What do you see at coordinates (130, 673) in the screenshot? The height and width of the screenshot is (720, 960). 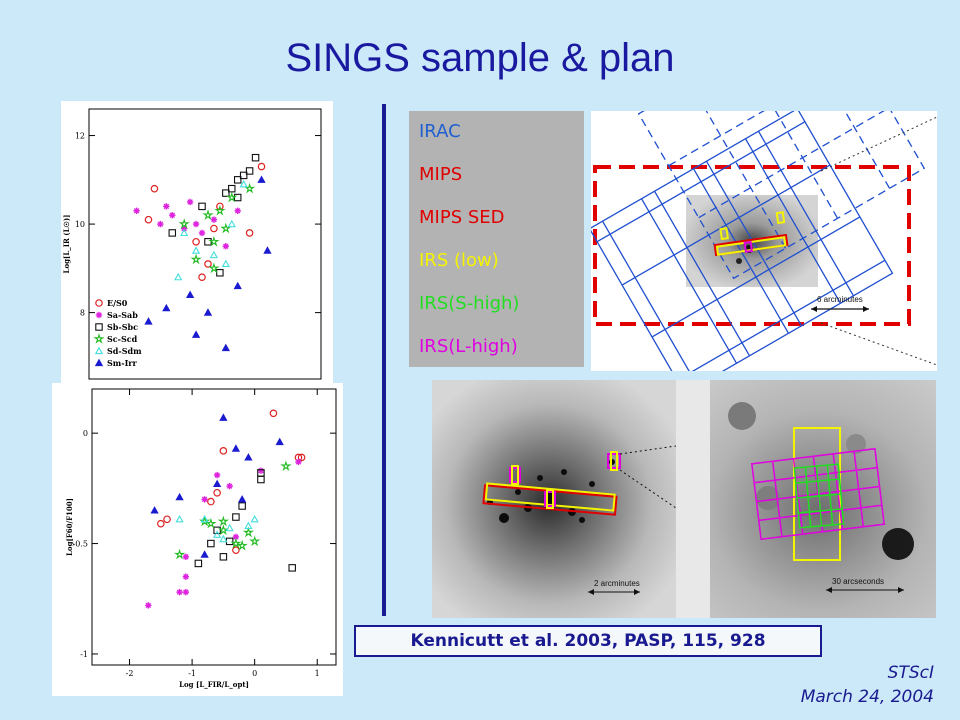 I see `x-tick-label: -2` at bounding box center [130, 673].